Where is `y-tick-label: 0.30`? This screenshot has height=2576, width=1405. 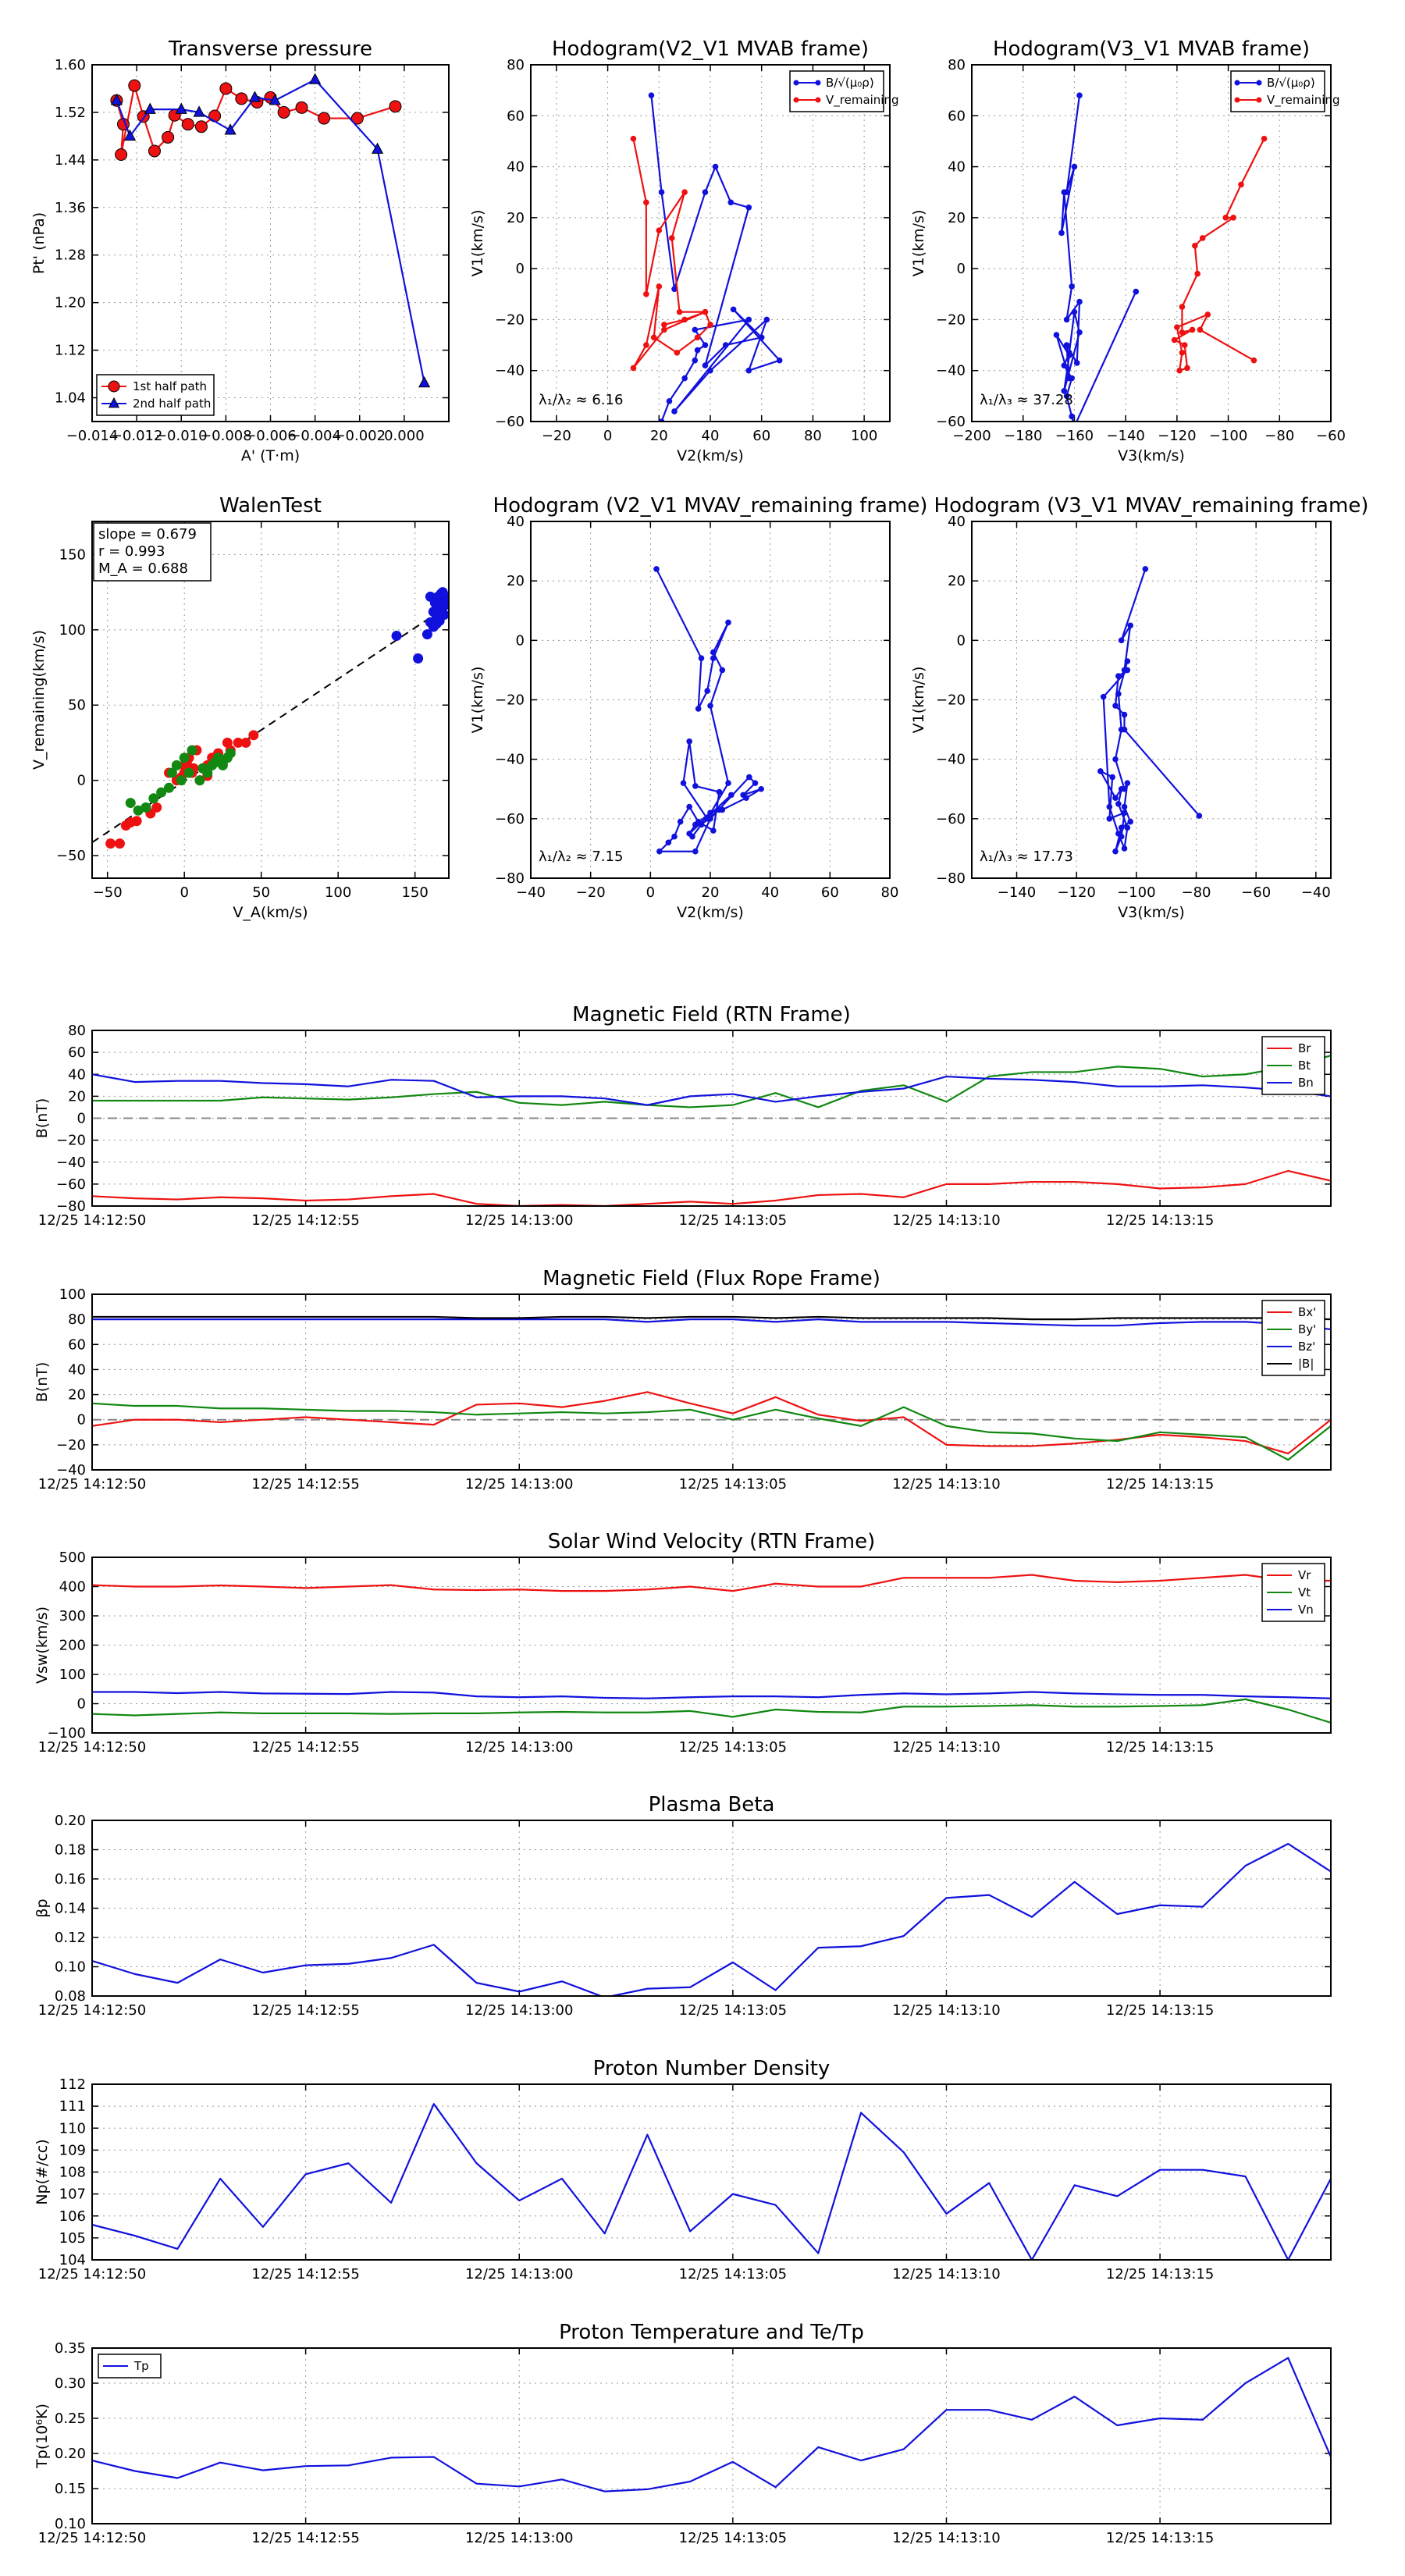 y-tick-label: 0.30 is located at coordinates (71, 2383).